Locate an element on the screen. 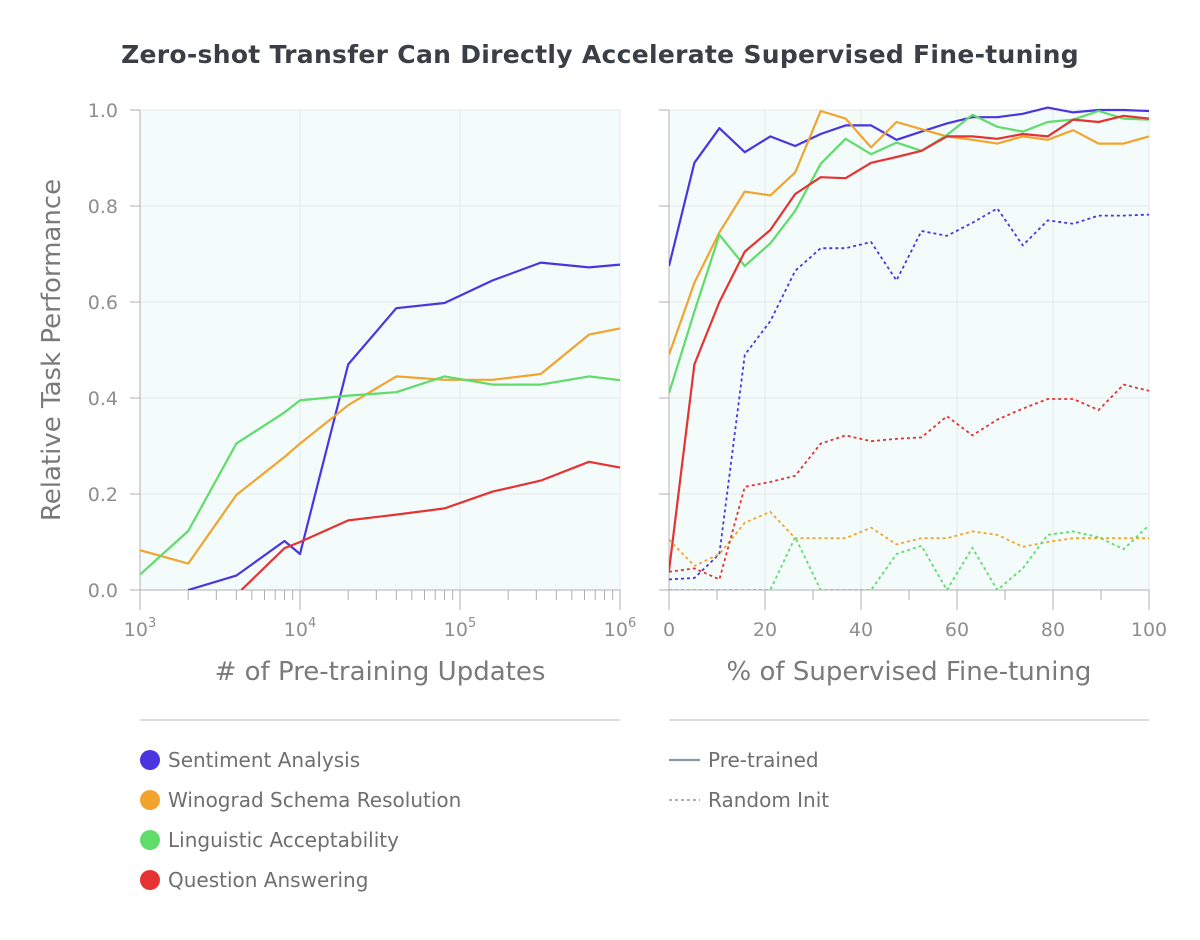  x-tick-label: 20 is located at coordinates (765, 630).